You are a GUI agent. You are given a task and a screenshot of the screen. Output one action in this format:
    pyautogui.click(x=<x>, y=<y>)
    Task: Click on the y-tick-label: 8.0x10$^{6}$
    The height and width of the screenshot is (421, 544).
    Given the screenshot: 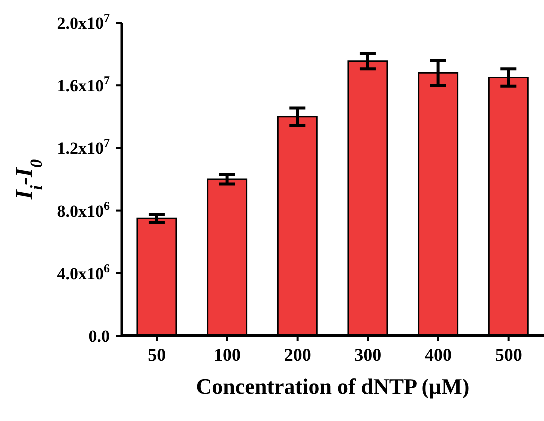 What is the action you would take?
    pyautogui.click(x=83, y=209)
    